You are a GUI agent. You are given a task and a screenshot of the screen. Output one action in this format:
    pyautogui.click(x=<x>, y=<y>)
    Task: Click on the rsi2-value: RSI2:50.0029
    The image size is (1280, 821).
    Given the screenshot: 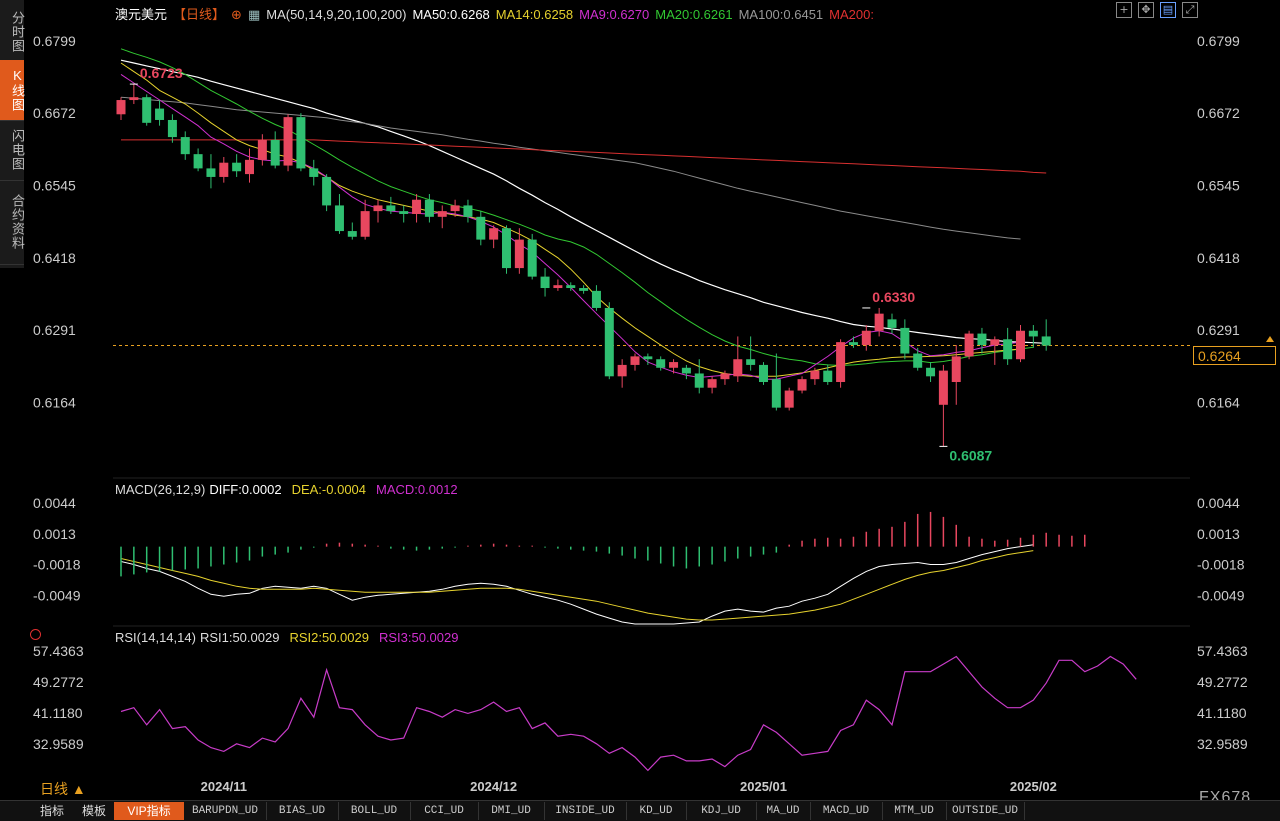 What is the action you would take?
    pyautogui.click(x=329, y=637)
    